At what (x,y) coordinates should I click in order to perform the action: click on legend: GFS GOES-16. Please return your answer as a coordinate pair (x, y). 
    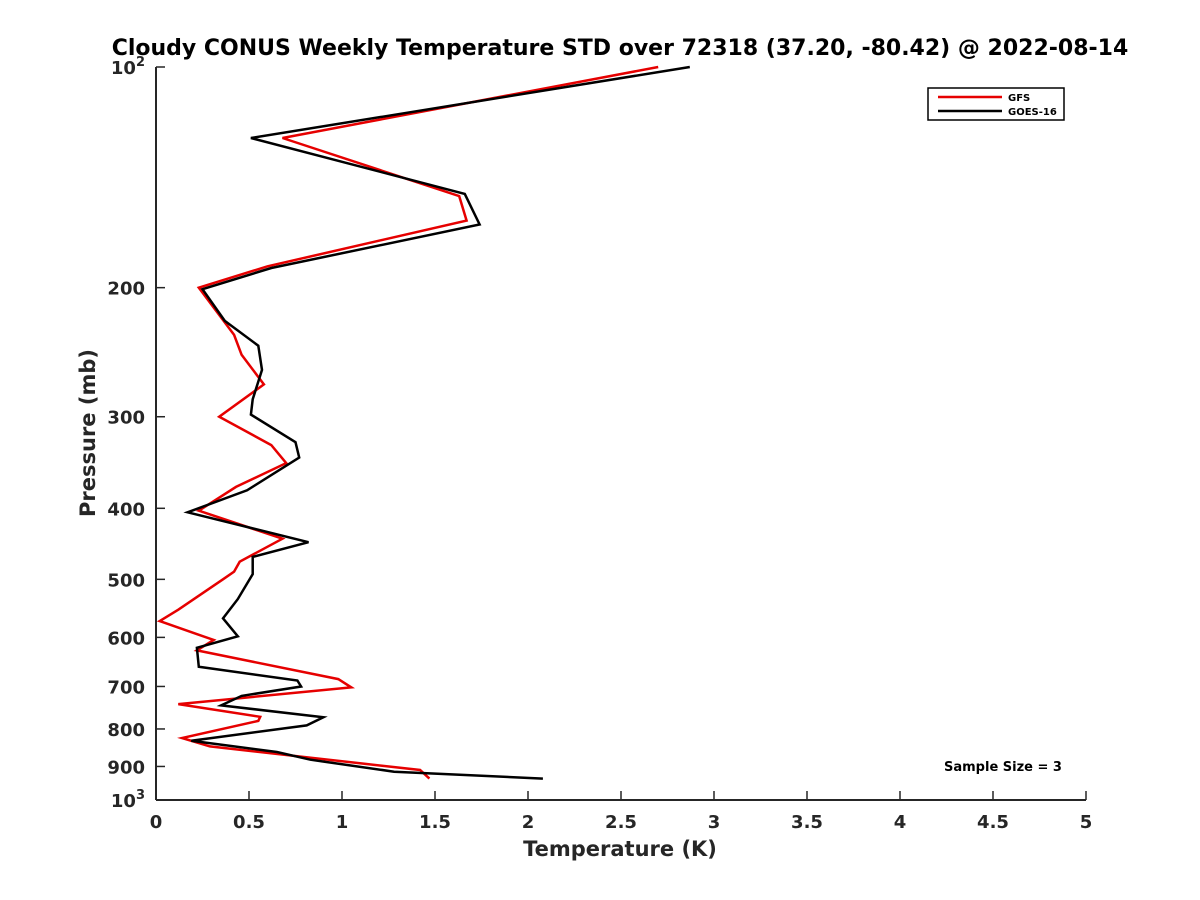
    Looking at the image, I should click on (996, 104).